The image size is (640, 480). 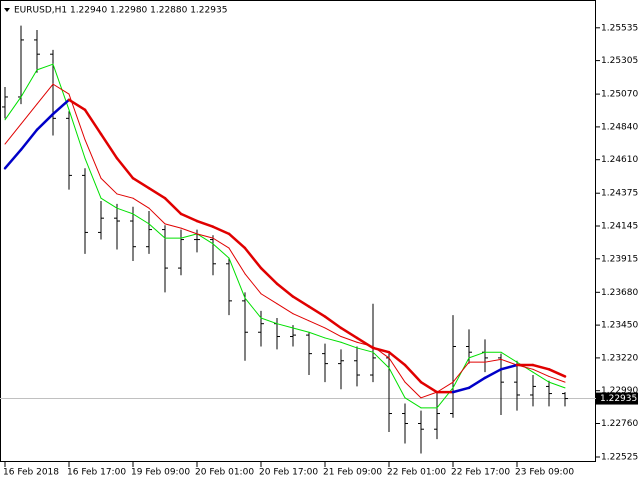 I want to click on y-tick-label: 1.25535, so click(x=619, y=28).